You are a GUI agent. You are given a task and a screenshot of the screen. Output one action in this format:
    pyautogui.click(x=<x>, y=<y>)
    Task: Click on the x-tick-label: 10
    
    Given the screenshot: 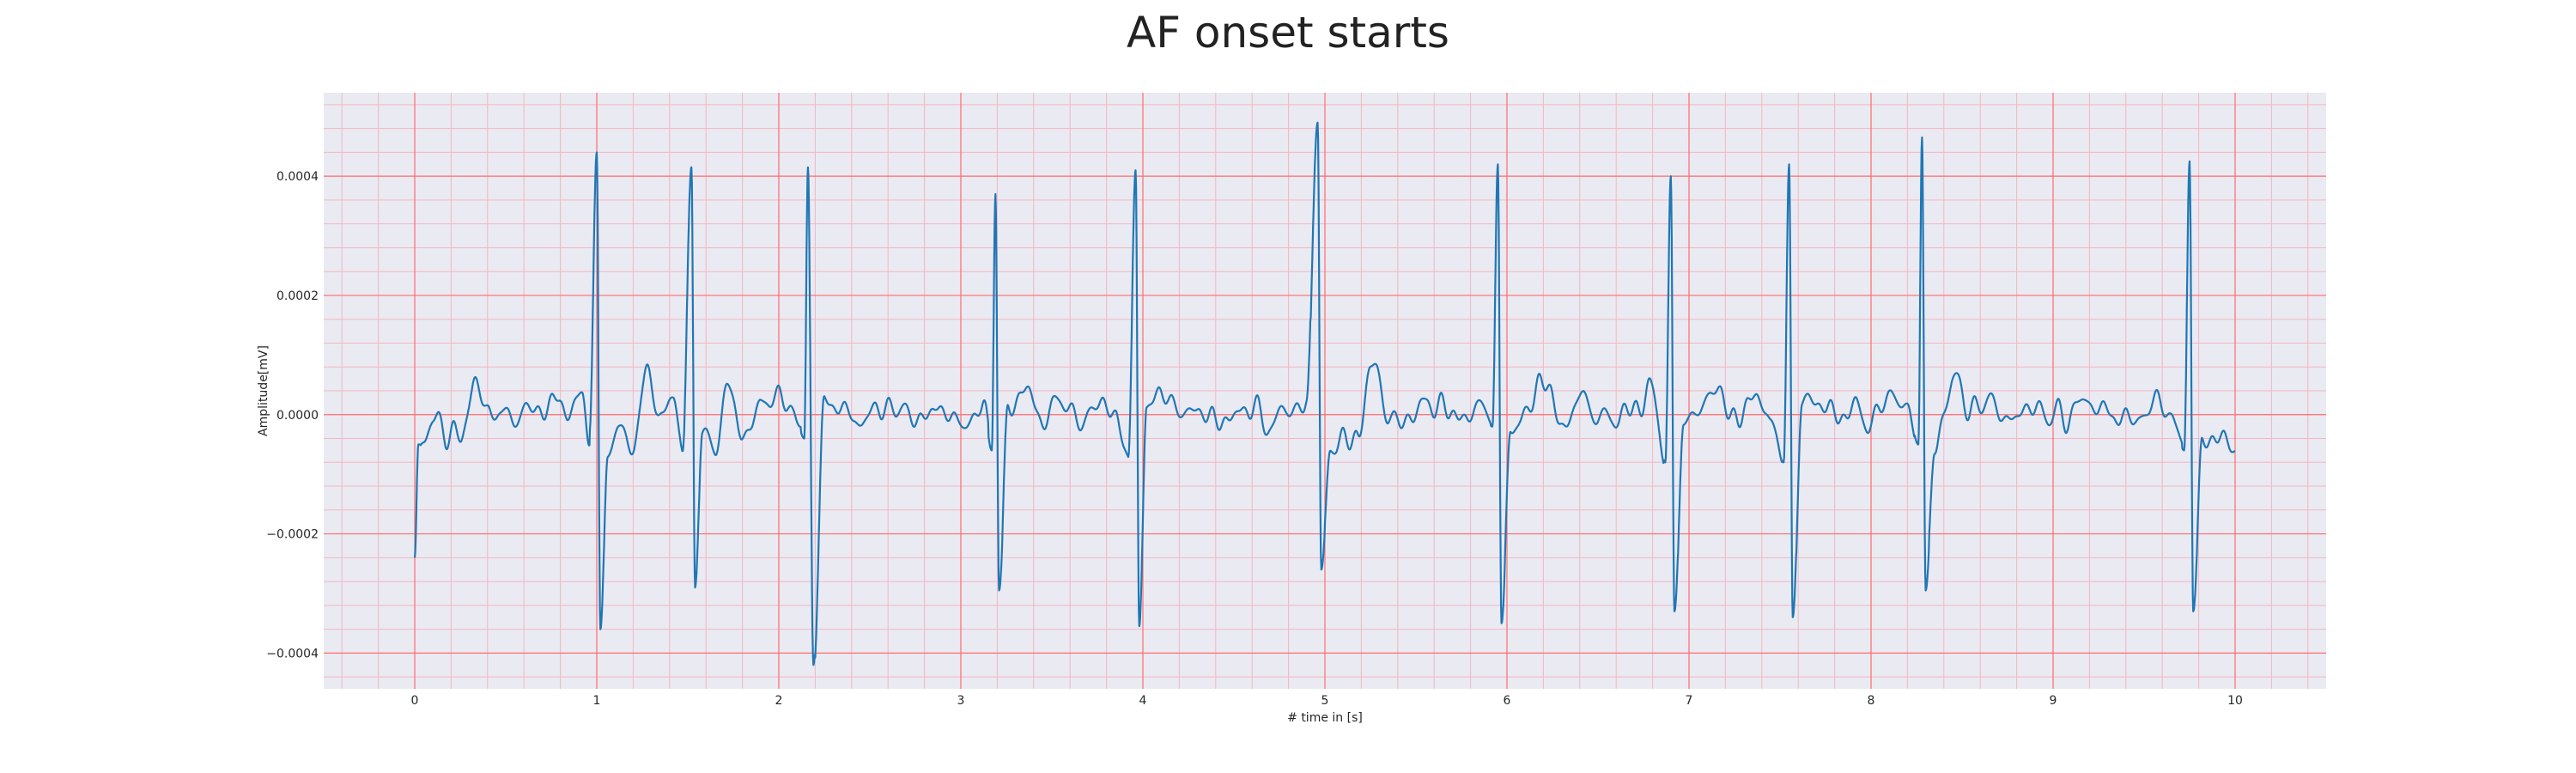 What is the action you would take?
    pyautogui.click(x=2235, y=701)
    